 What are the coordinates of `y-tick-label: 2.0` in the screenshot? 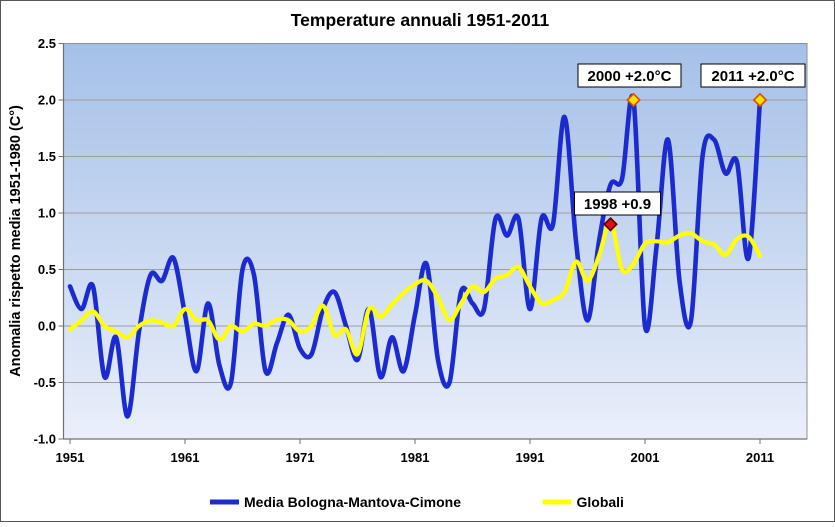 It's located at (47, 100).